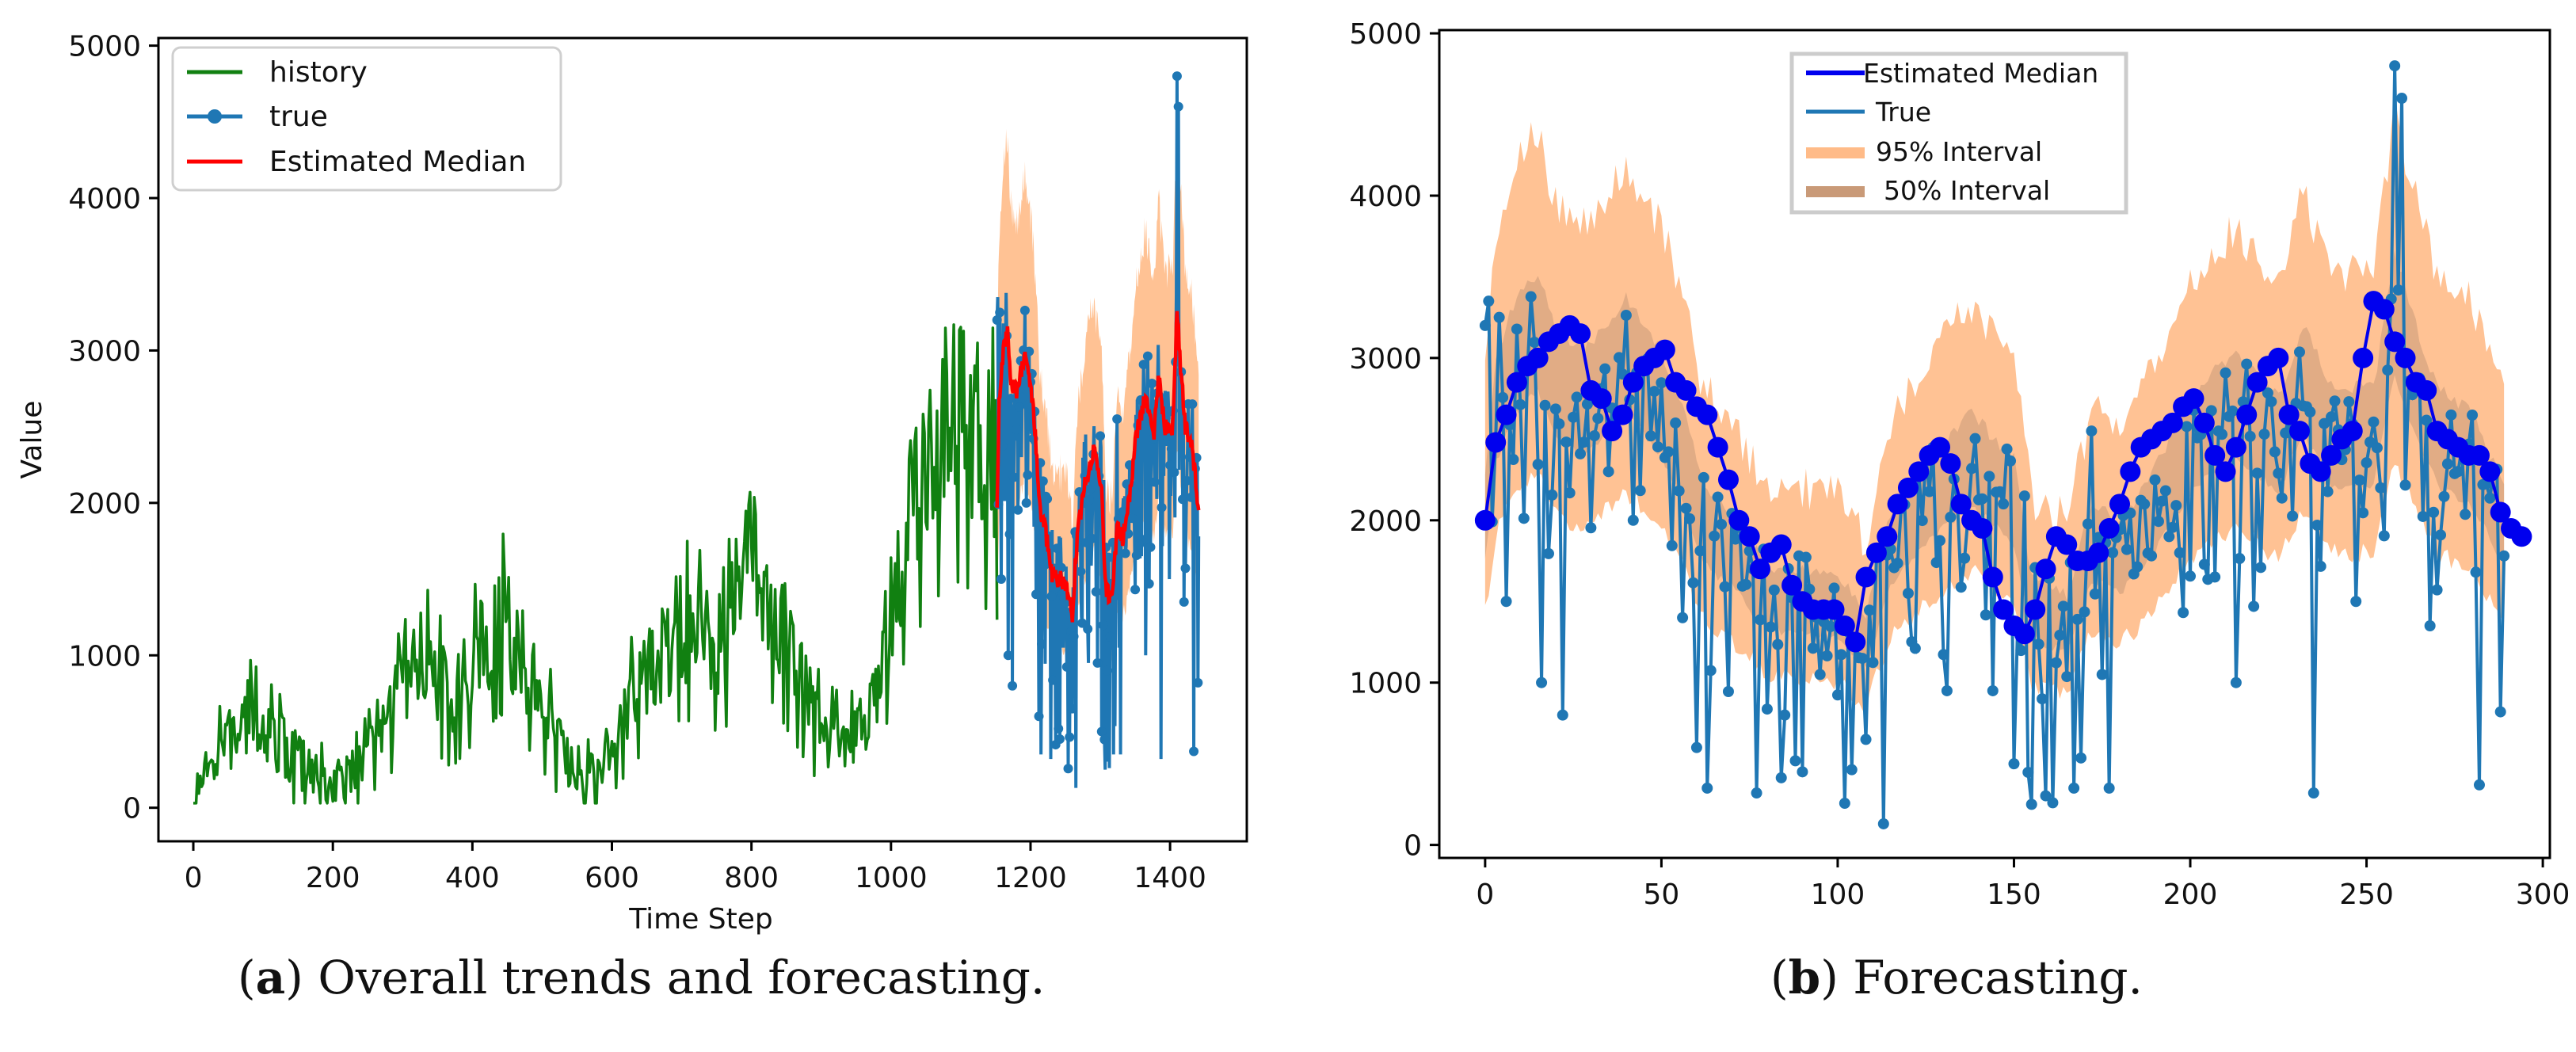 This screenshot has height=1052, width=2576. I want to click on median-series-a, so click(1098, 467).